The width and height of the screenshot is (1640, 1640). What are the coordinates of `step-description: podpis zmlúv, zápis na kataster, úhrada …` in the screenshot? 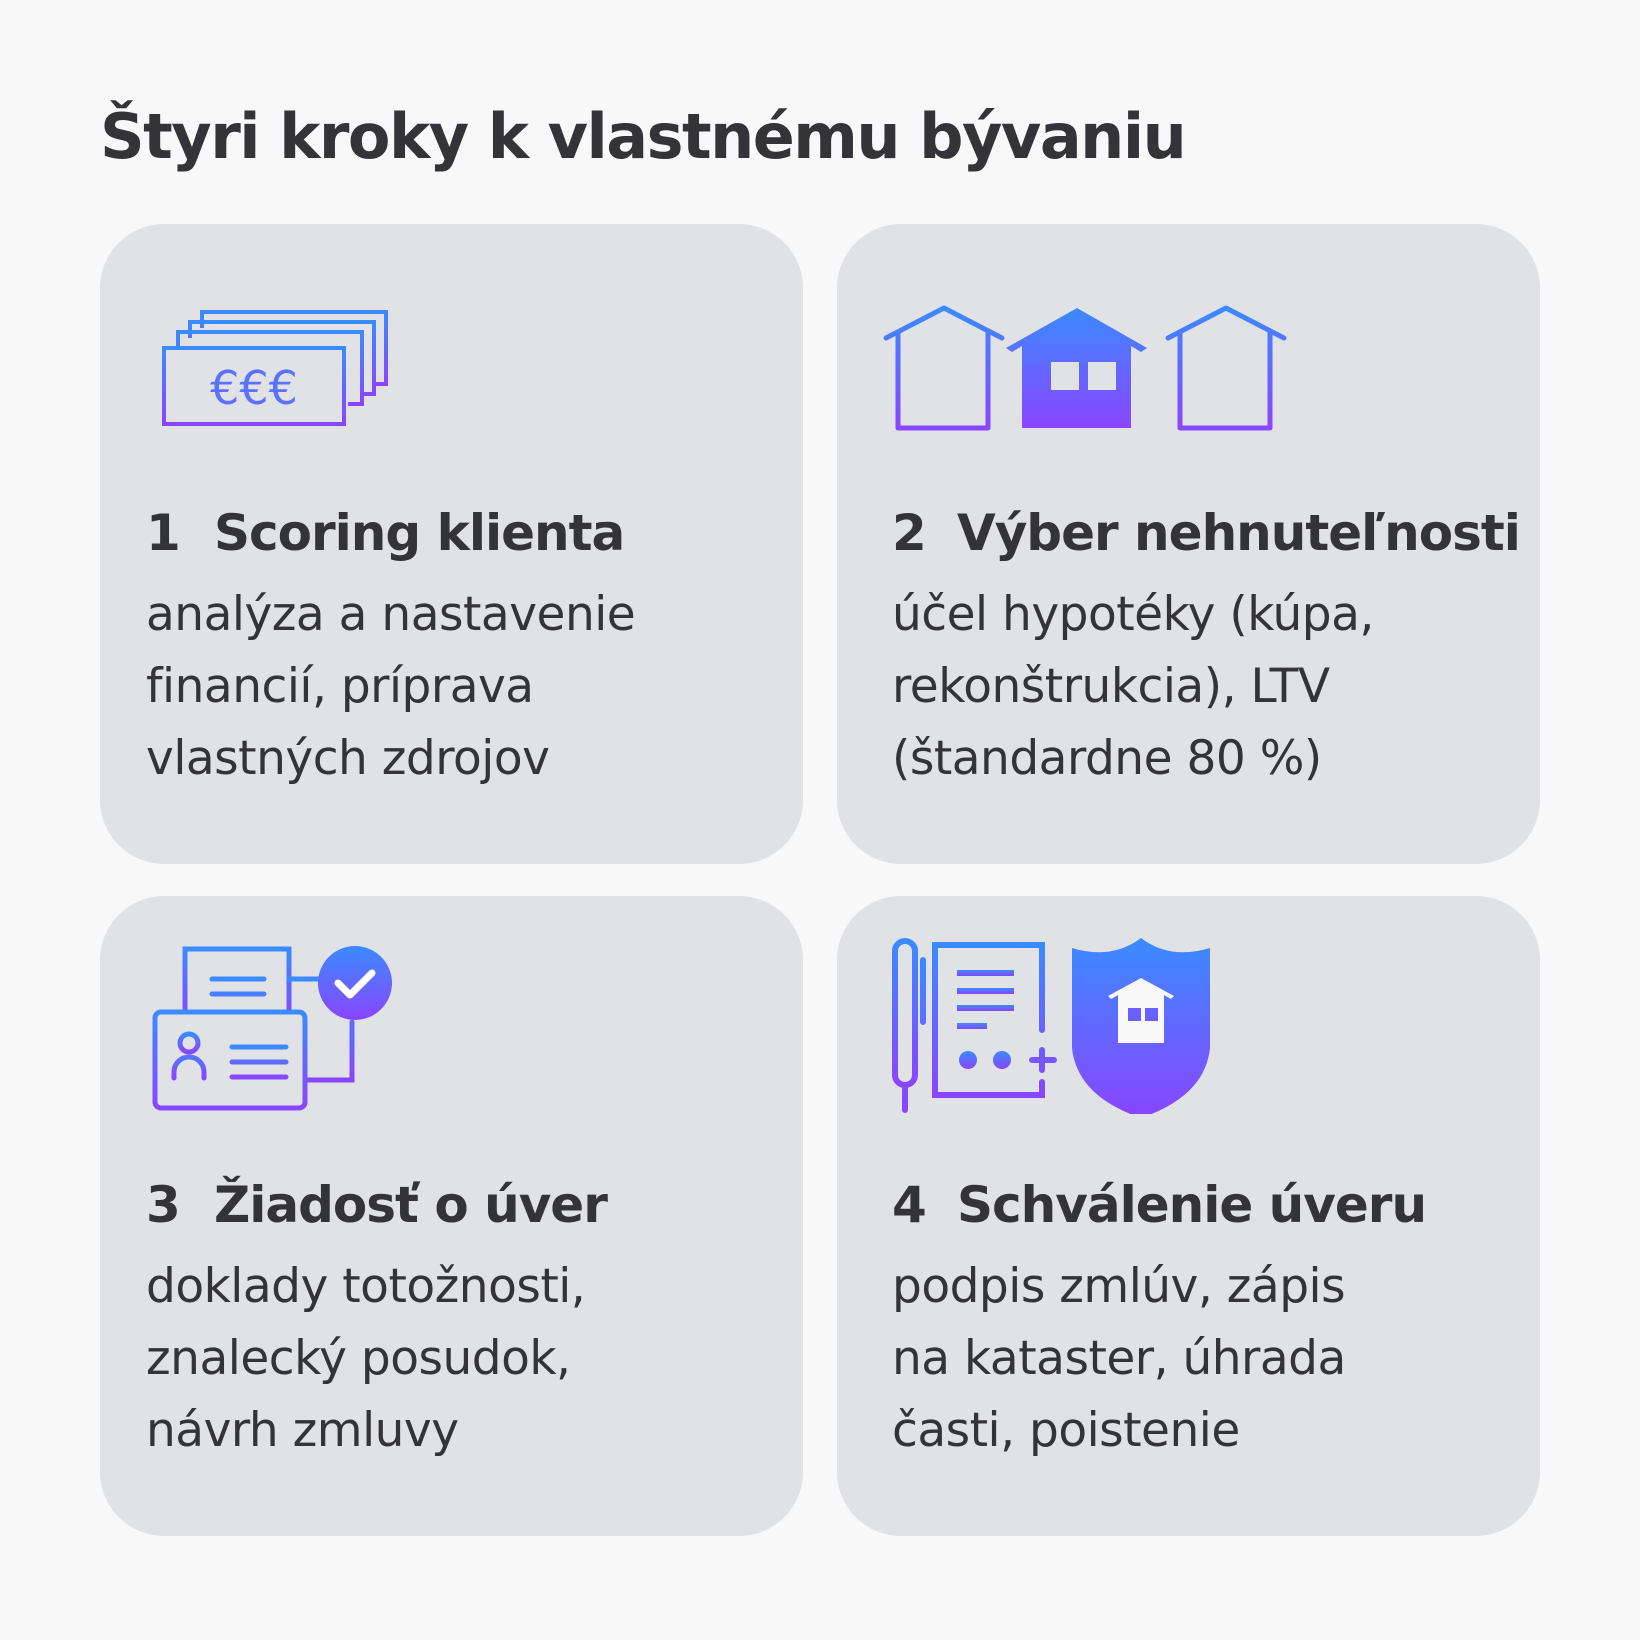 It's located at (1119, 1359).